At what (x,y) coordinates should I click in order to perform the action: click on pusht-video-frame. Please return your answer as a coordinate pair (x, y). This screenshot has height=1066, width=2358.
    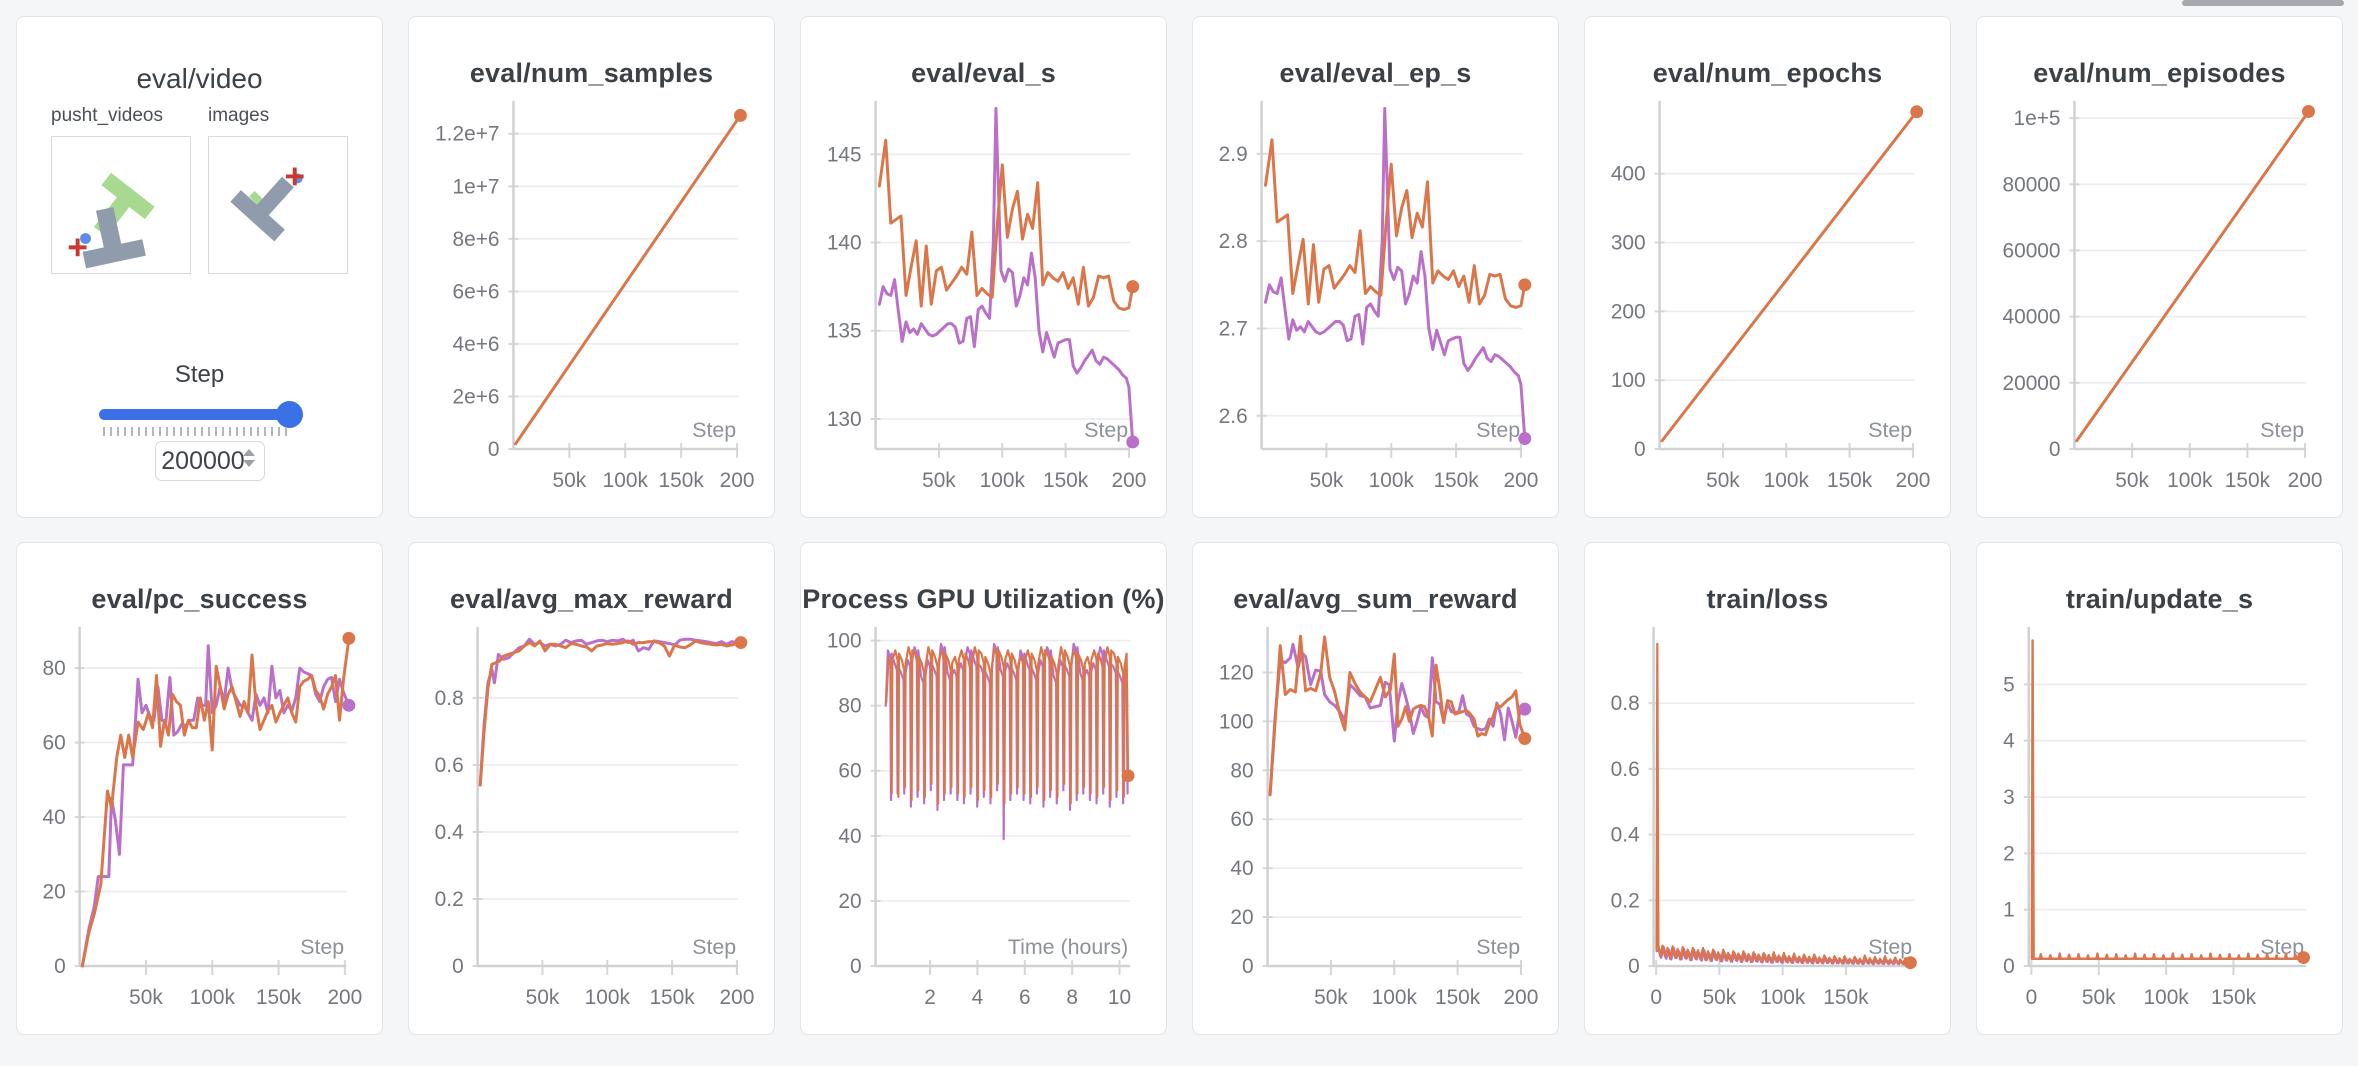
    Looking at the image, I should click on (121, 205).